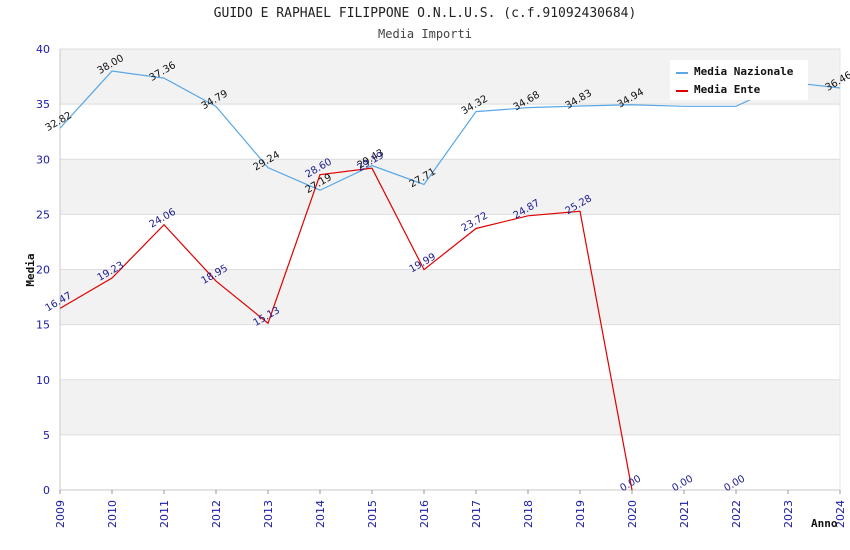  What do you see at coordinates (424, 514) in the screenshot?
I see `x-tick-label: 2016` at bounding box center [424, 514].